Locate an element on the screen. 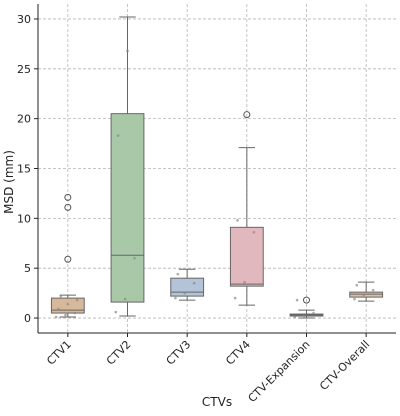 Image resolution: width=400 pixels, height=416 pixels. x-tick-label: CTV1 is located at coordinates (59, 353).